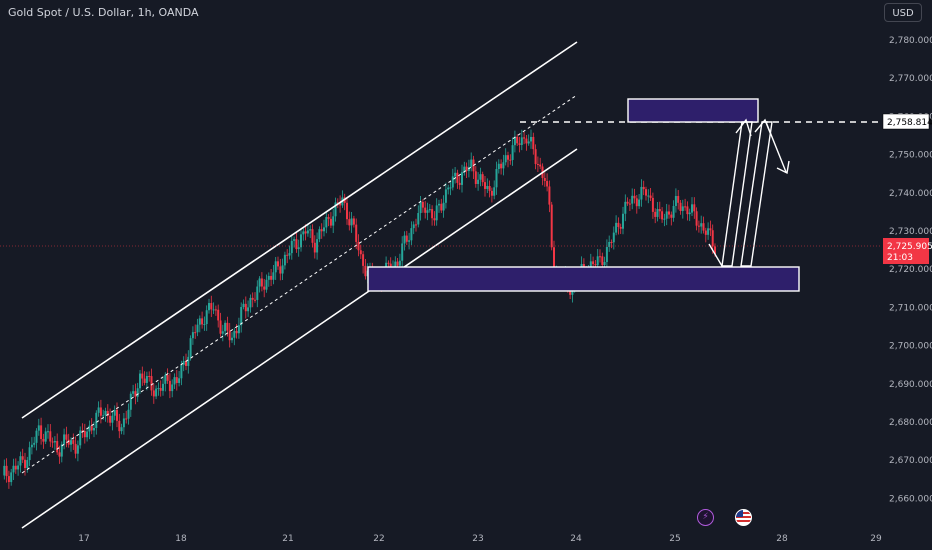 Image resolution: width=932 pixels, height=550 pixels. I want to click on us-flag-icon, so click(743, 517).